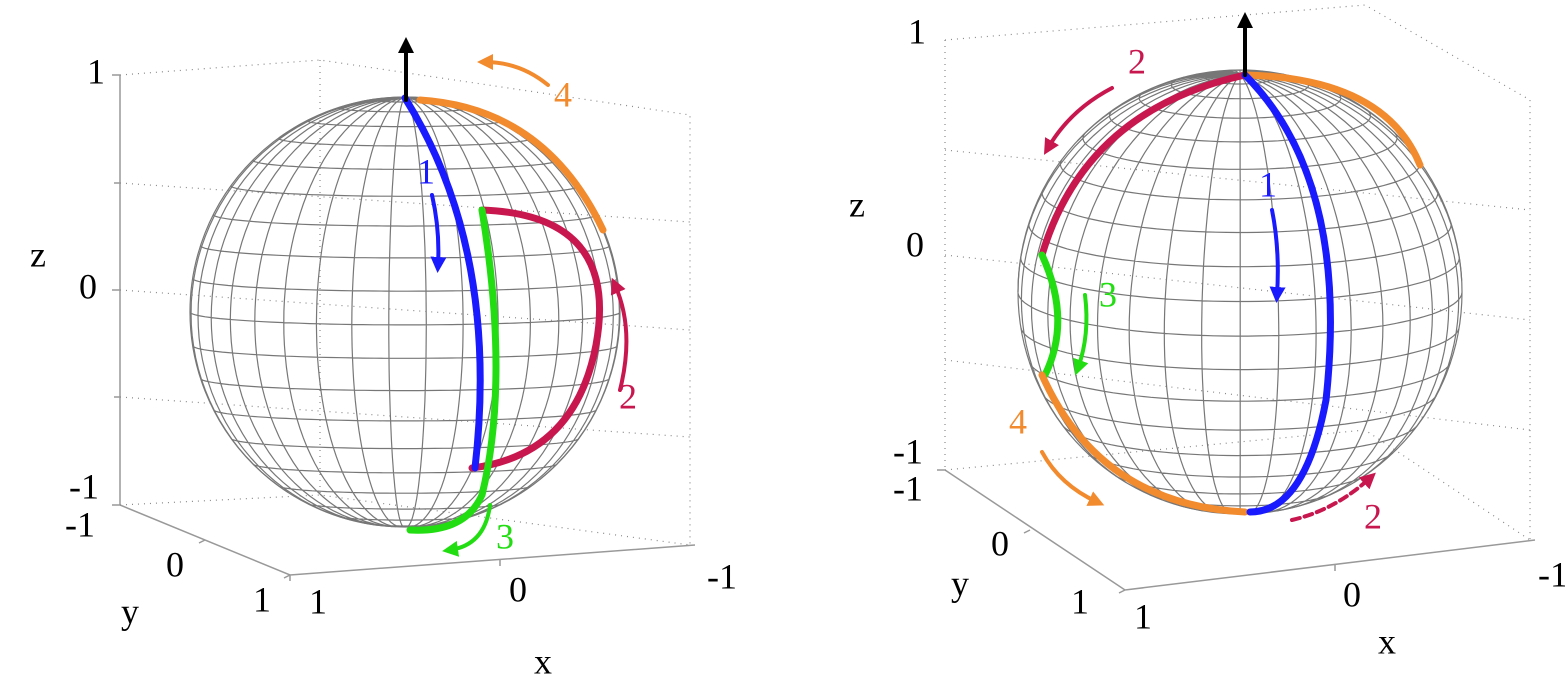 This screenshot has width=1565, height=695. I want to click on trajectories-left, so click(513, 297).